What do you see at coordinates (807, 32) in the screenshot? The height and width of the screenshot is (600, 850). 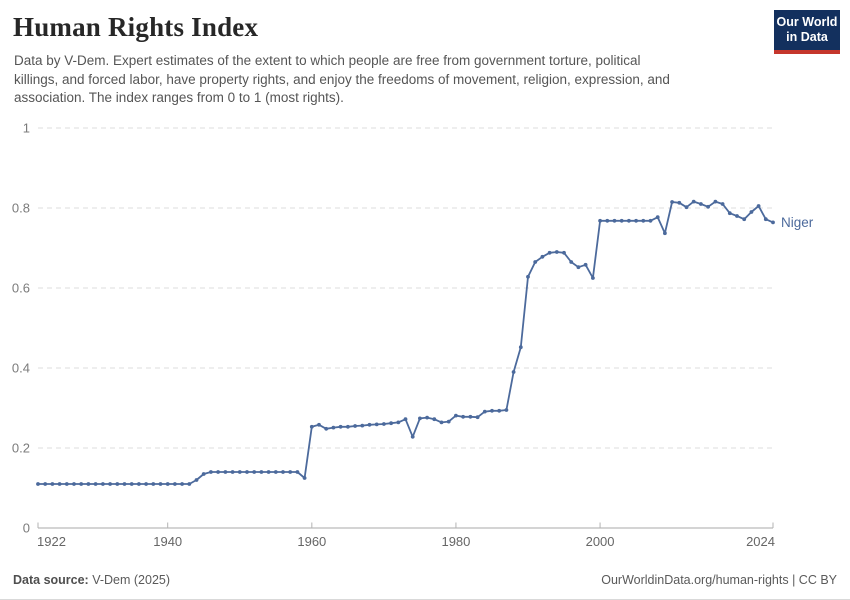 I see `owid-logo: Our World in Data` at bounding box center [807, 32].